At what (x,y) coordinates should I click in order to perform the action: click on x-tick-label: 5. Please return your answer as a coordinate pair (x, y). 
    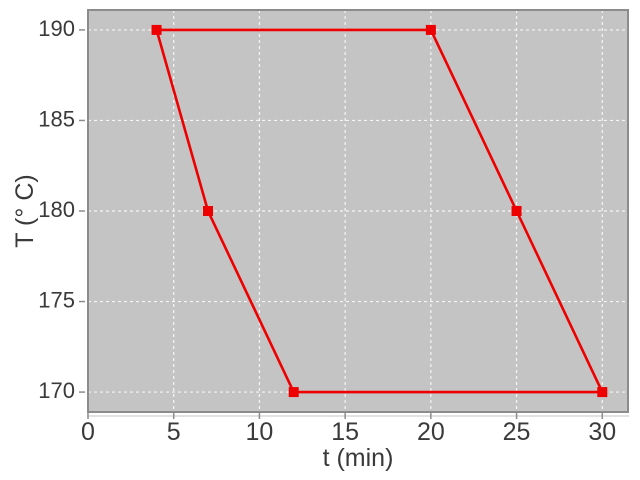
    Looking at the image, I should click on (174, 432).